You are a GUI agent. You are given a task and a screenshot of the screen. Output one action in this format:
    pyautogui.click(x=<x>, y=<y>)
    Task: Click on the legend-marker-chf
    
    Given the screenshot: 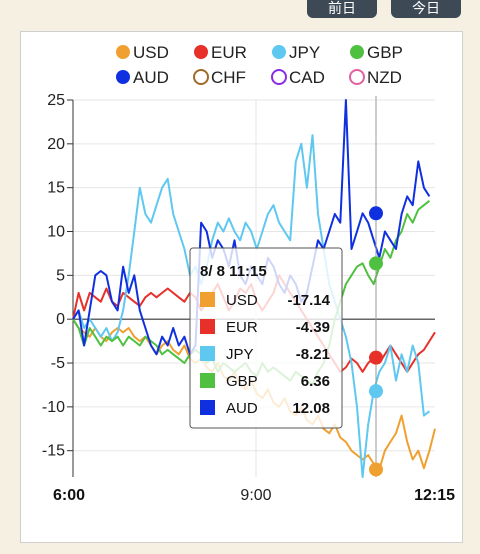 What is the action you would take?
    pyautogui.click(x=201, y=77)
    